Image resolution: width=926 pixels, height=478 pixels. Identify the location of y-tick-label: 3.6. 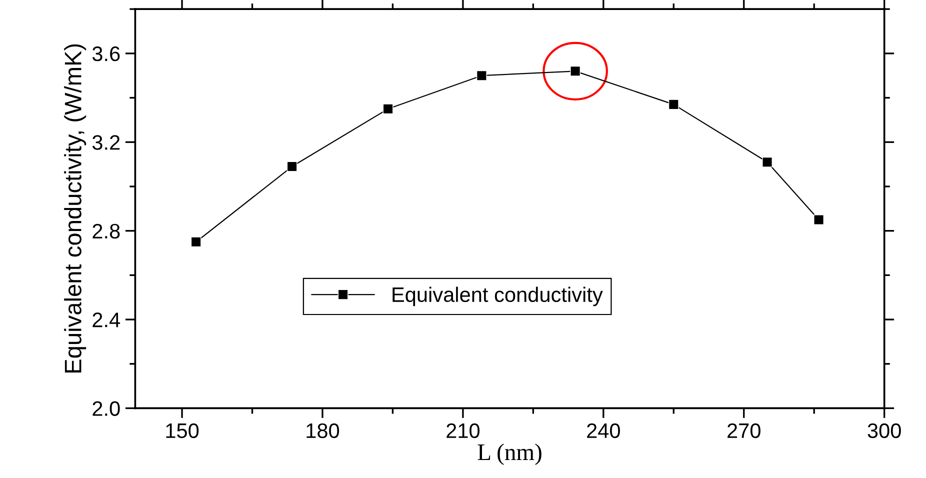
(106, 54).